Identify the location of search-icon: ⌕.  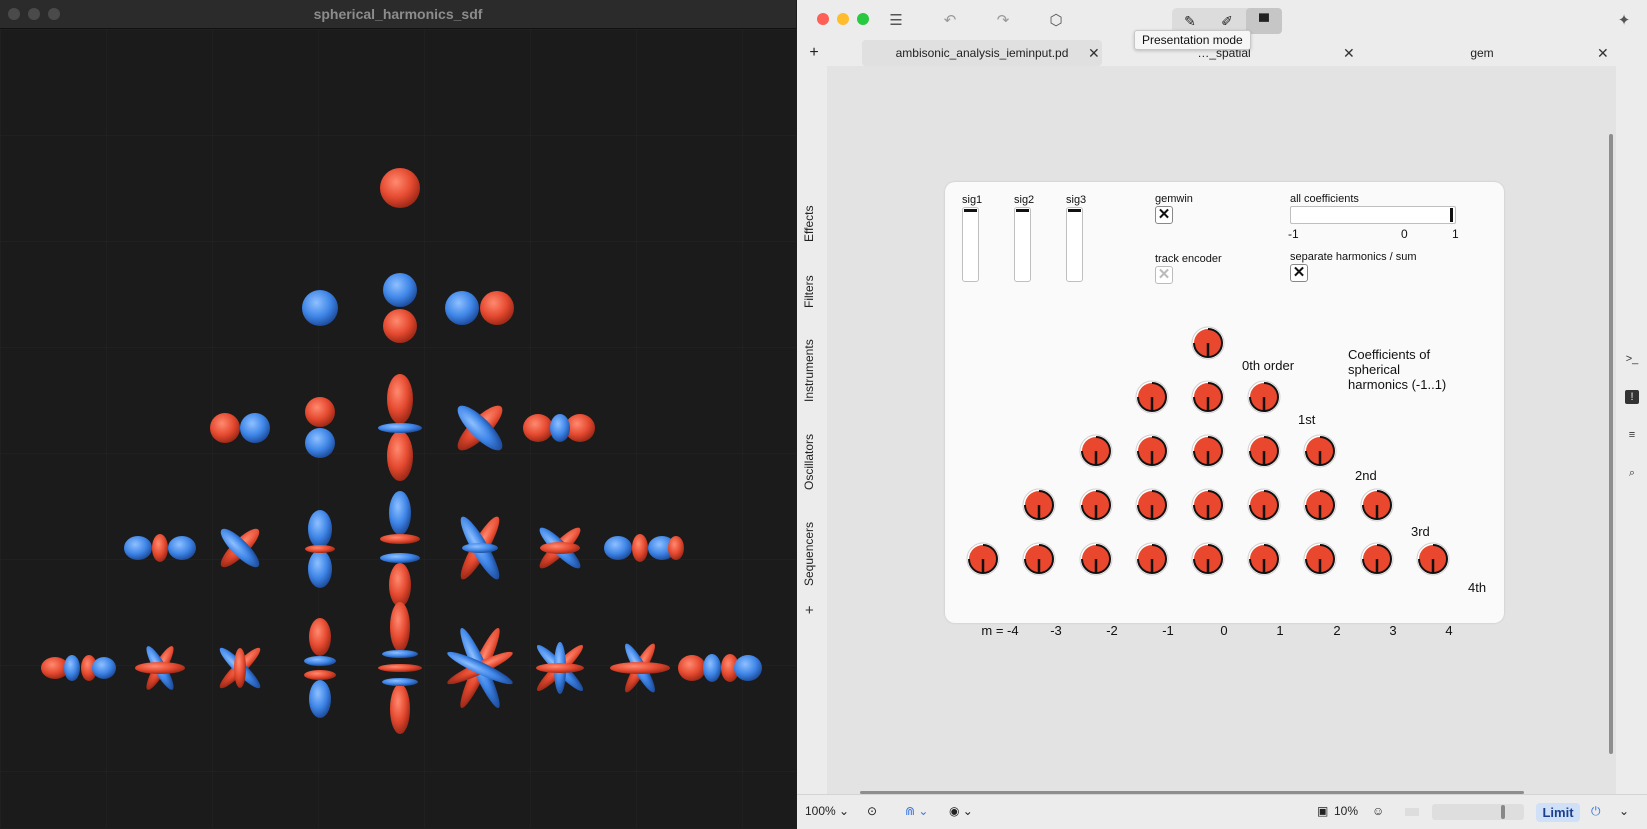
(1632, 473).